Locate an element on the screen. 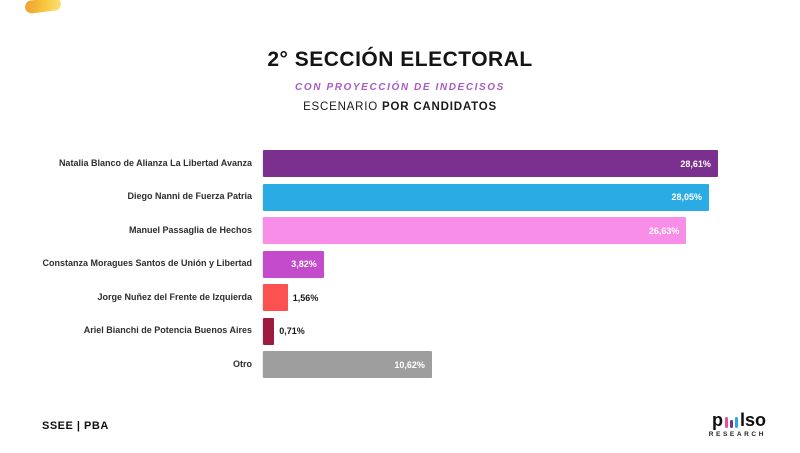 The width and height of the screenshot is (800, 453). logo-bars-icon is located at coordinates (731, 422).